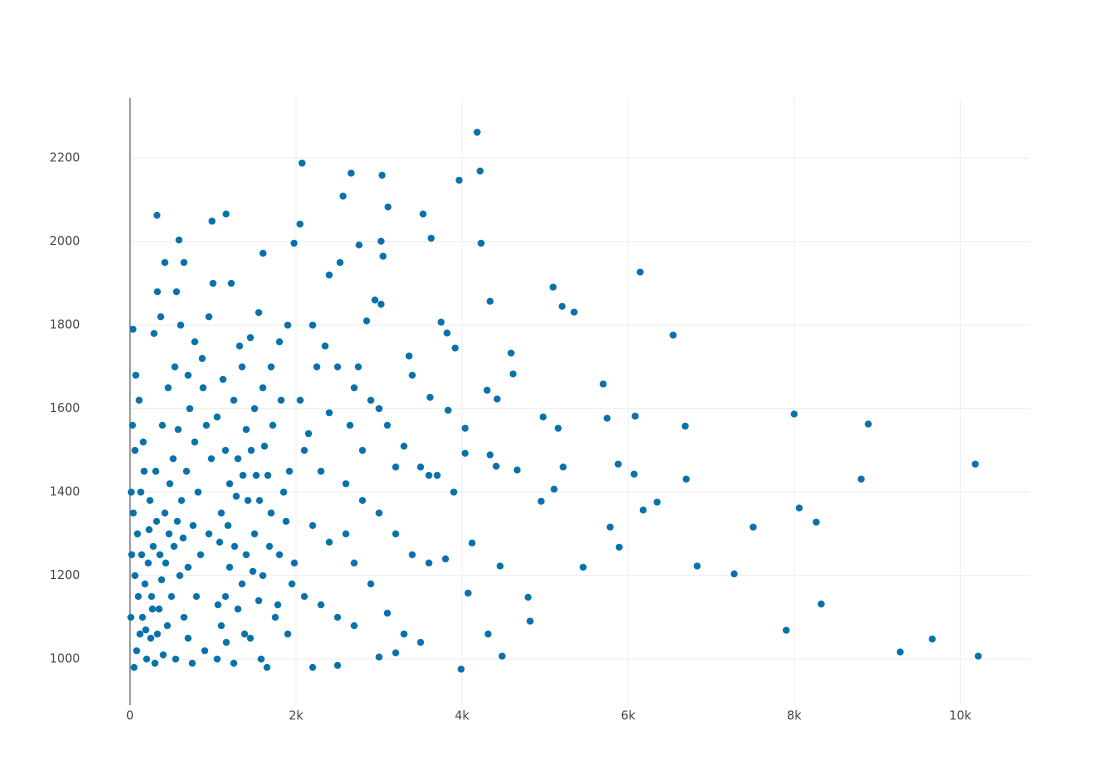 Image resolution: width=1107 pixels, height=766 pixels. I want to click on x-tick-label: 2k, so click(296, 716).